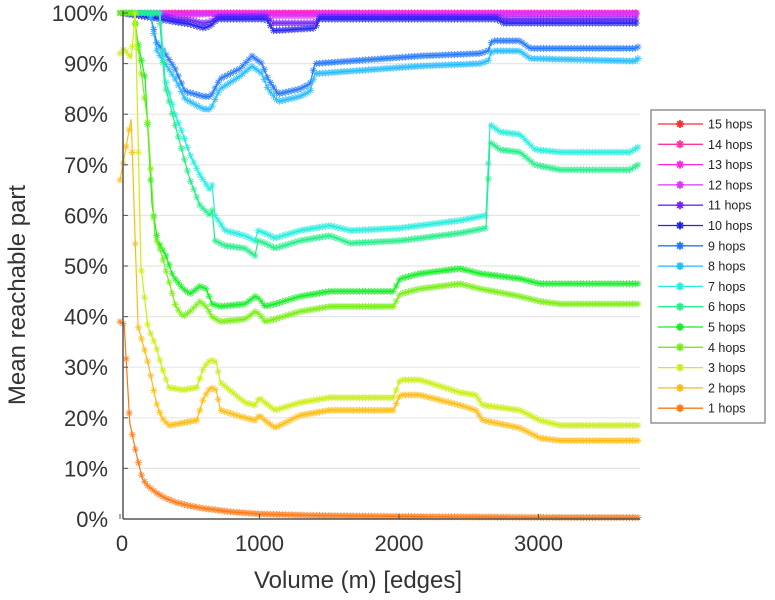 This screenshot has height=600, width=775. I want to click on y-tick-label: 40%, so click(86, 317).